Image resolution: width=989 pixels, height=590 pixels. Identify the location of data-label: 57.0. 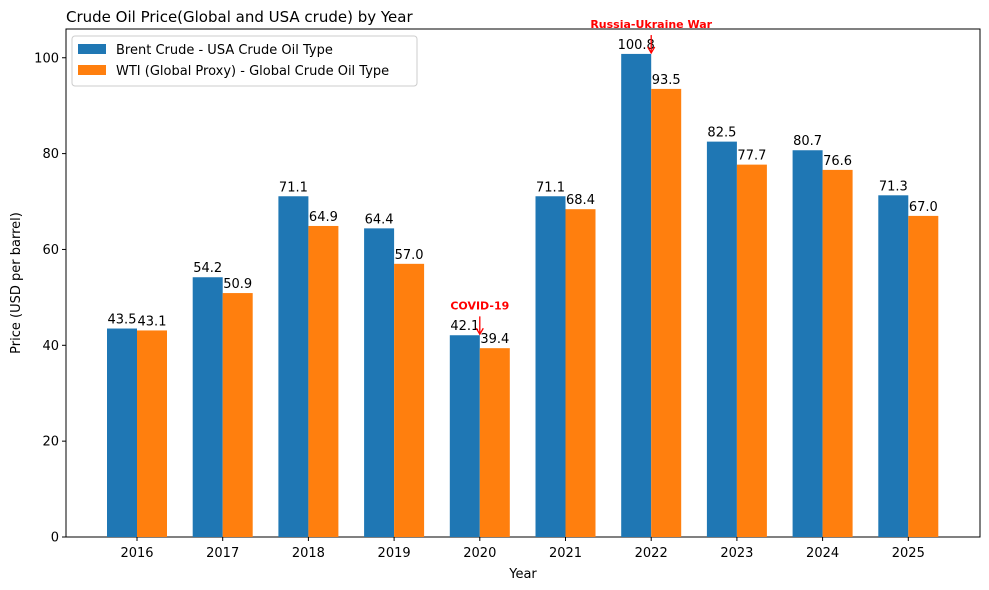
(409, 255).